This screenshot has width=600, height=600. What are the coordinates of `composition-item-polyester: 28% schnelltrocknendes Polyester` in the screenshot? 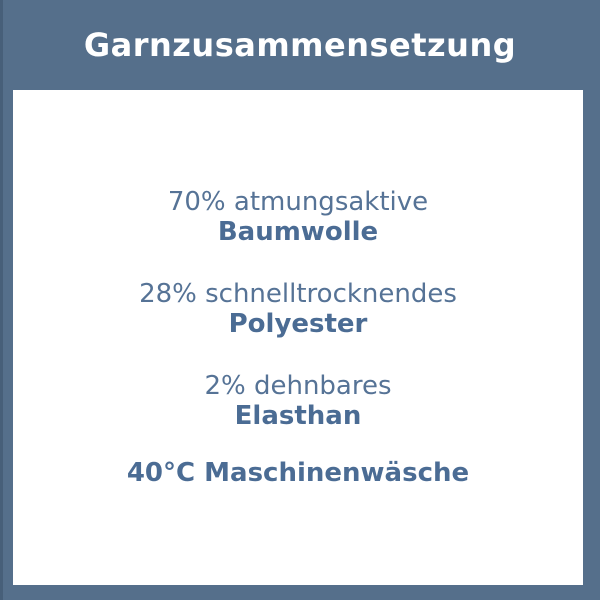 It's located at (298, 309).